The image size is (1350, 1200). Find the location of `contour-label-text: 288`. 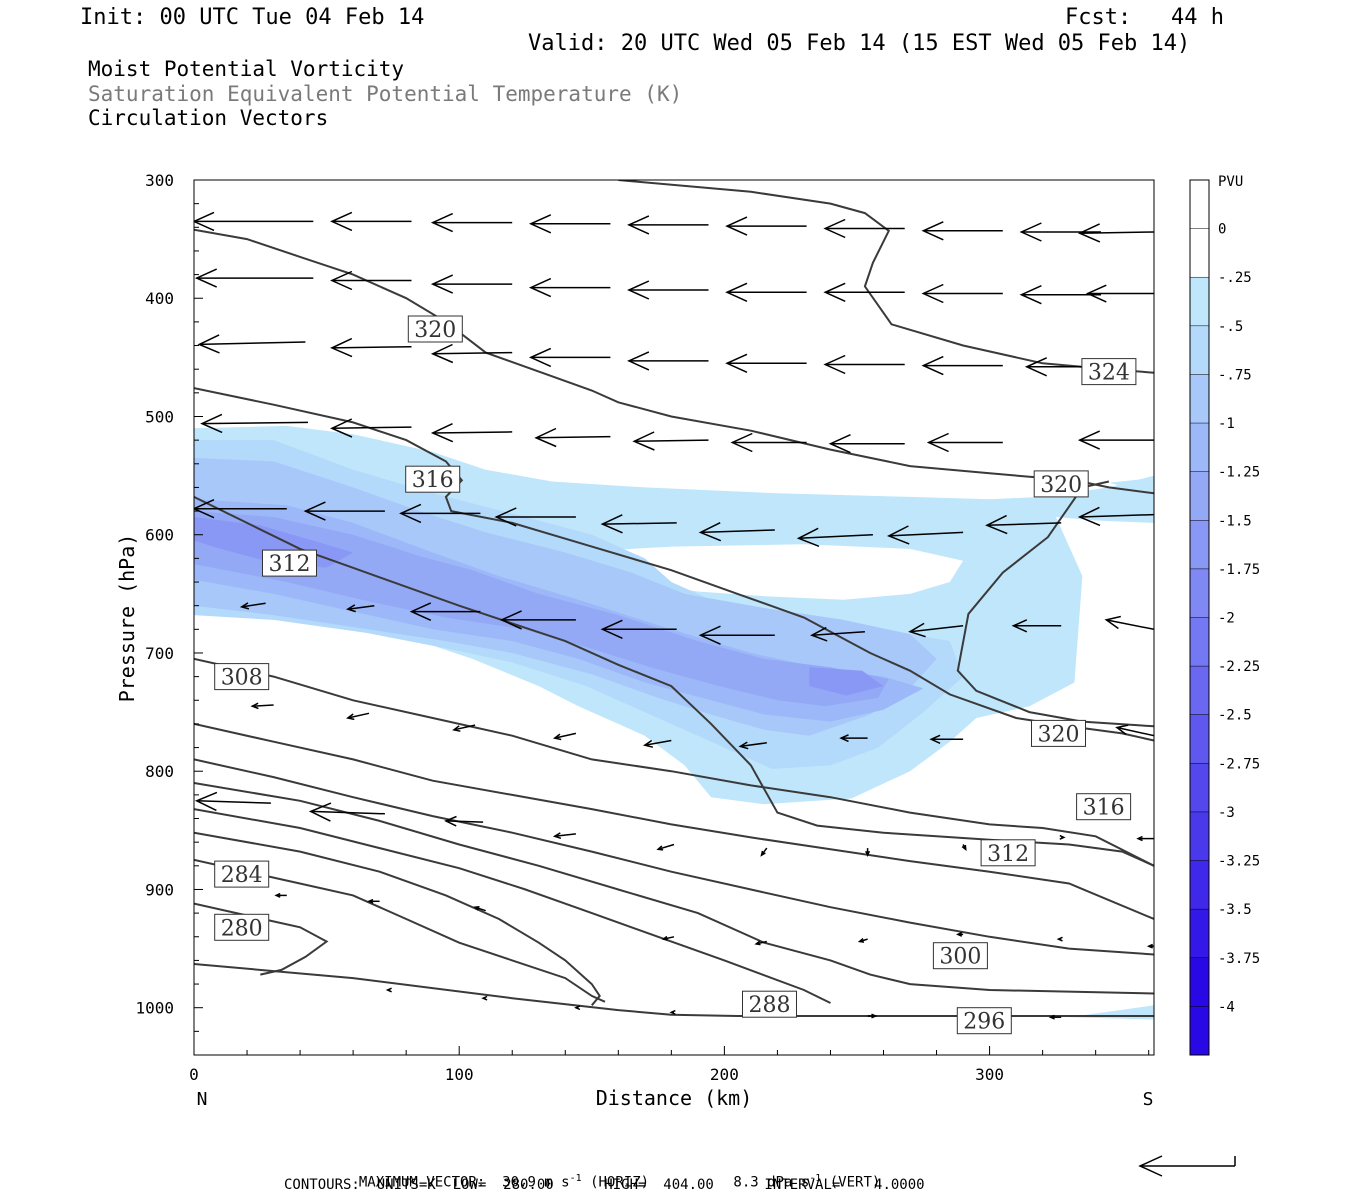

contour-label-text: 288 is located at coordinates (770, 1005).